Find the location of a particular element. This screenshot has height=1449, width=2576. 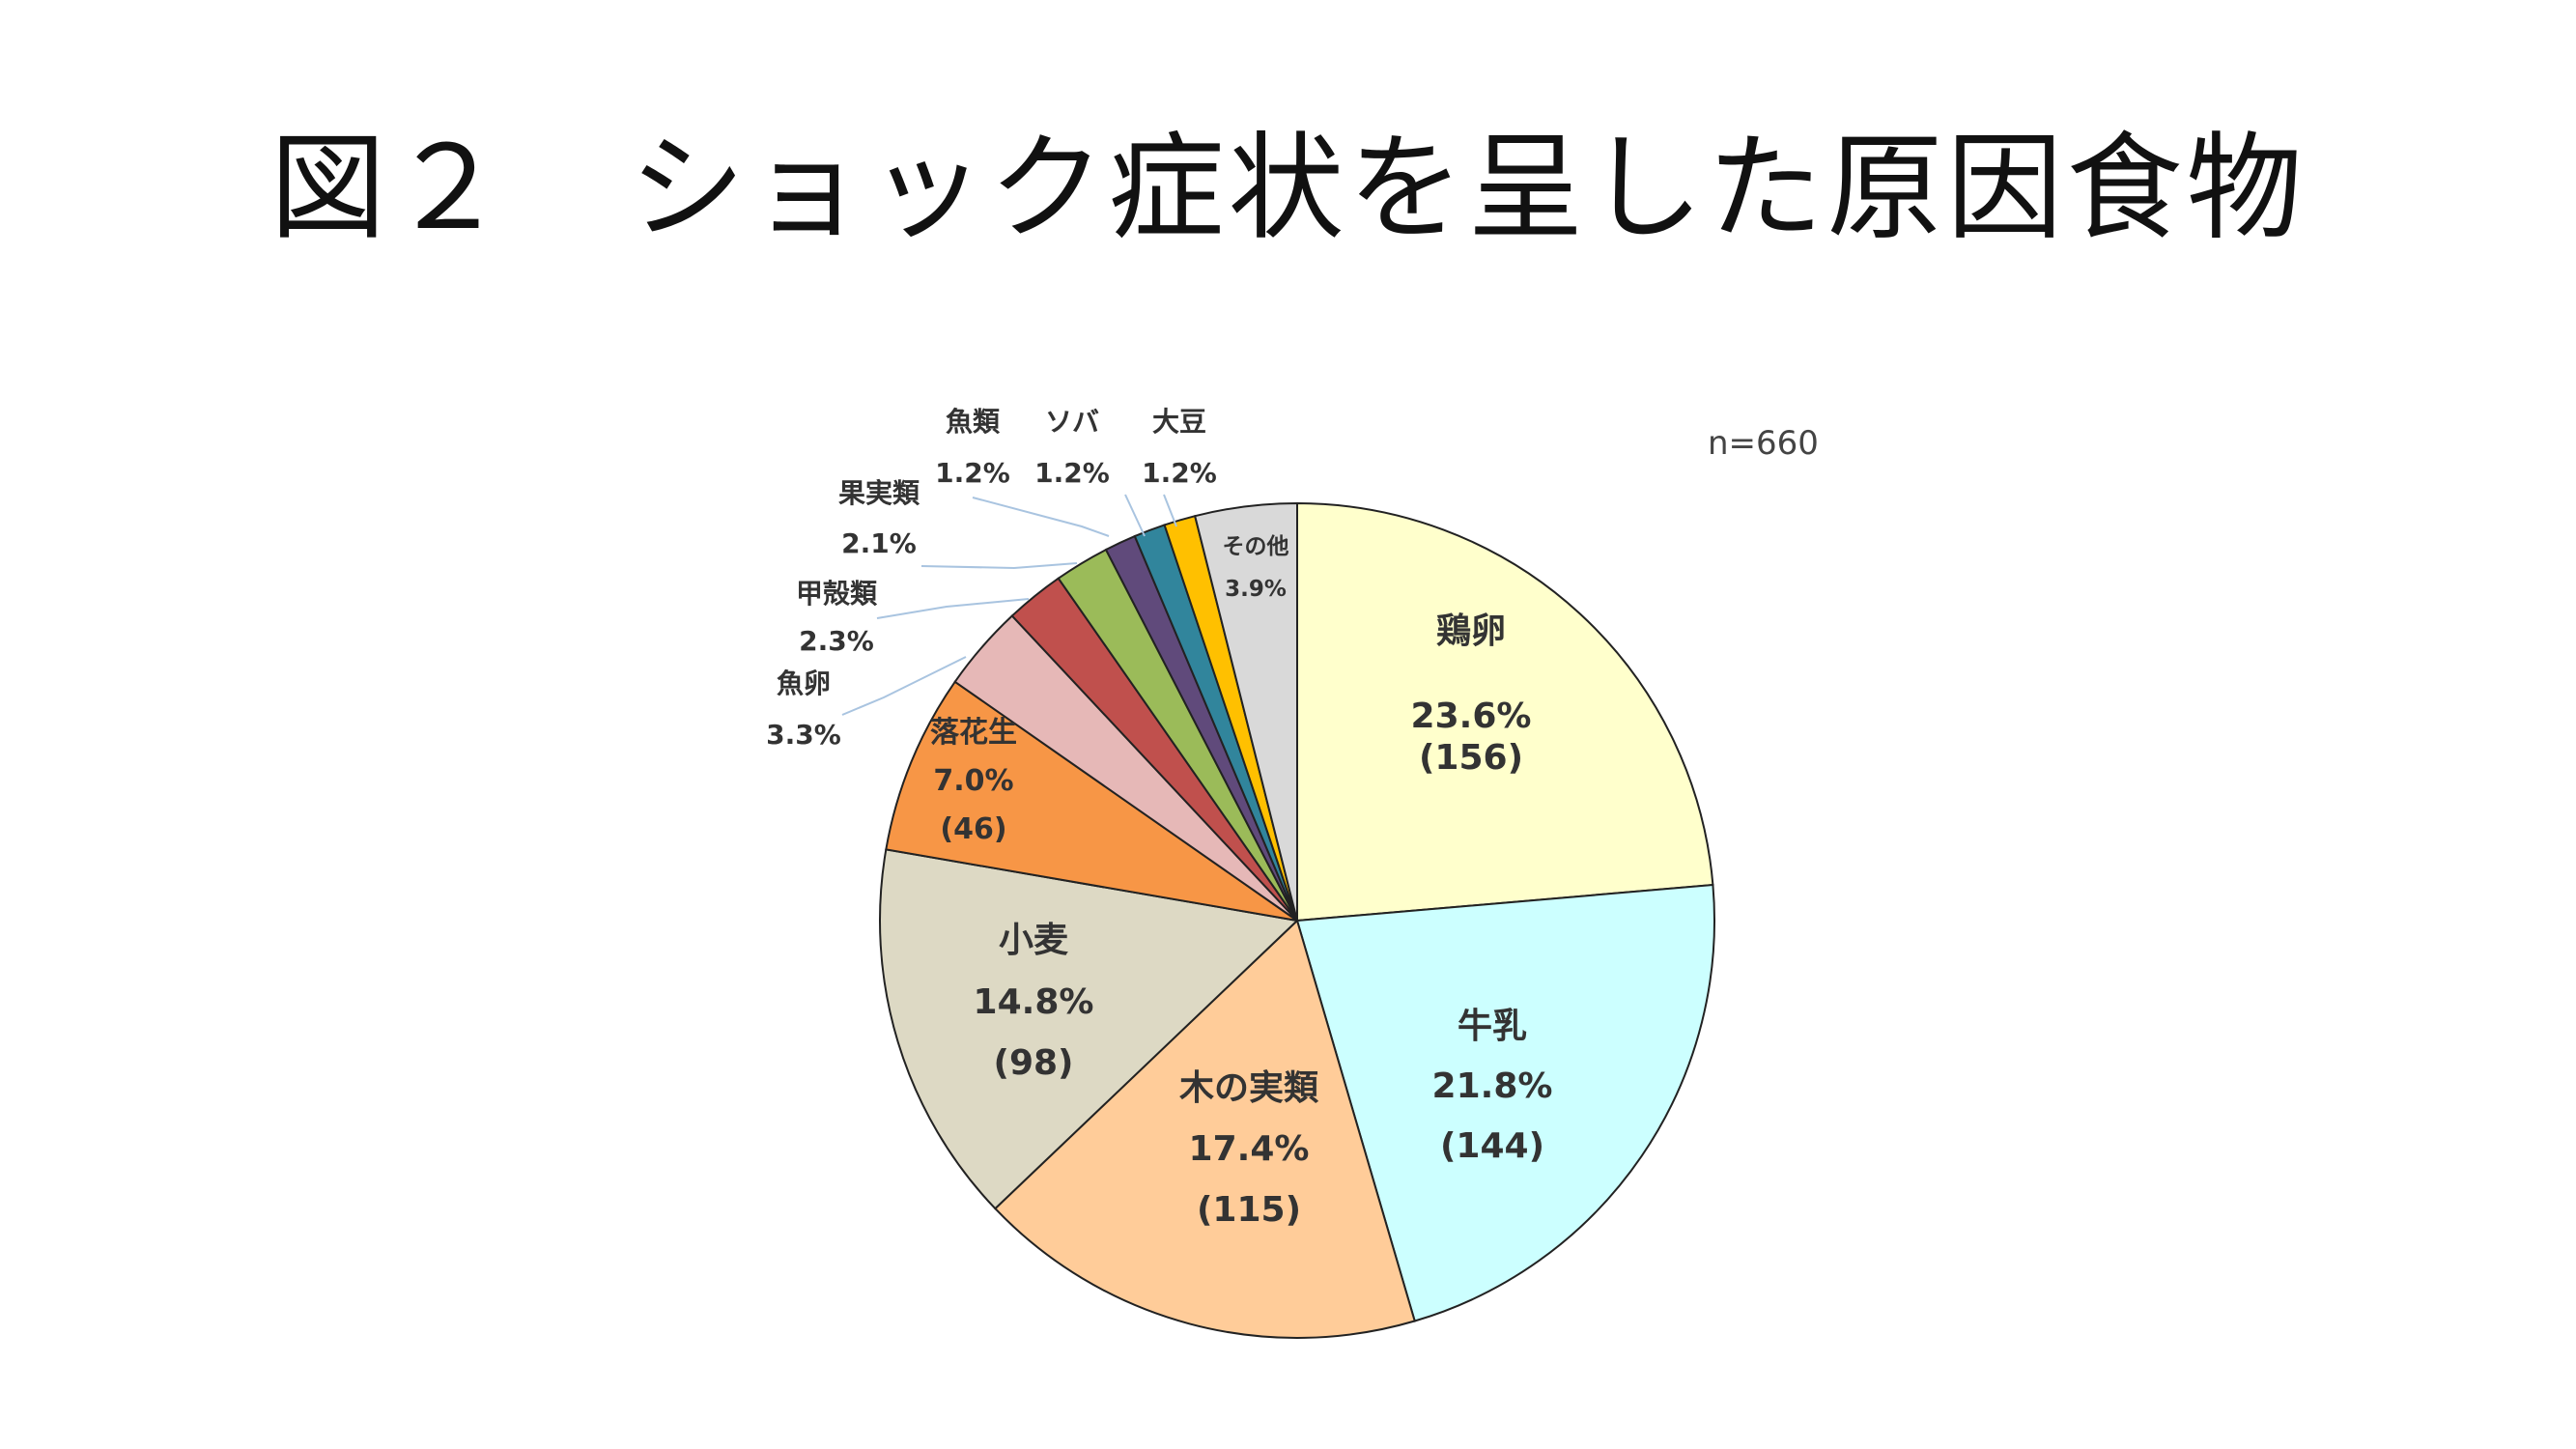

slice-percent-8: 2.1% is located at coordinates (879, 543).